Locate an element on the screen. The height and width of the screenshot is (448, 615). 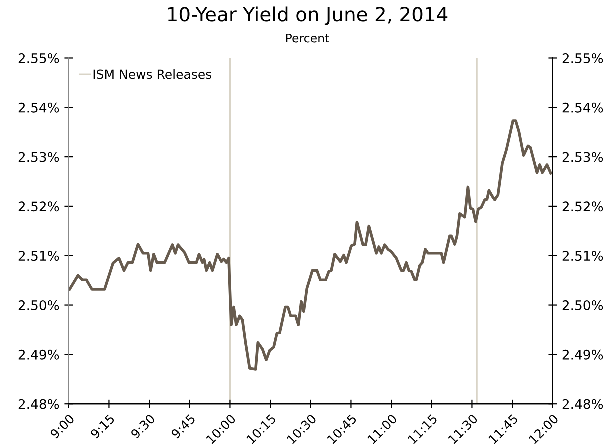
y-tick-label: 2.50% is located at coordinates (39, 305).